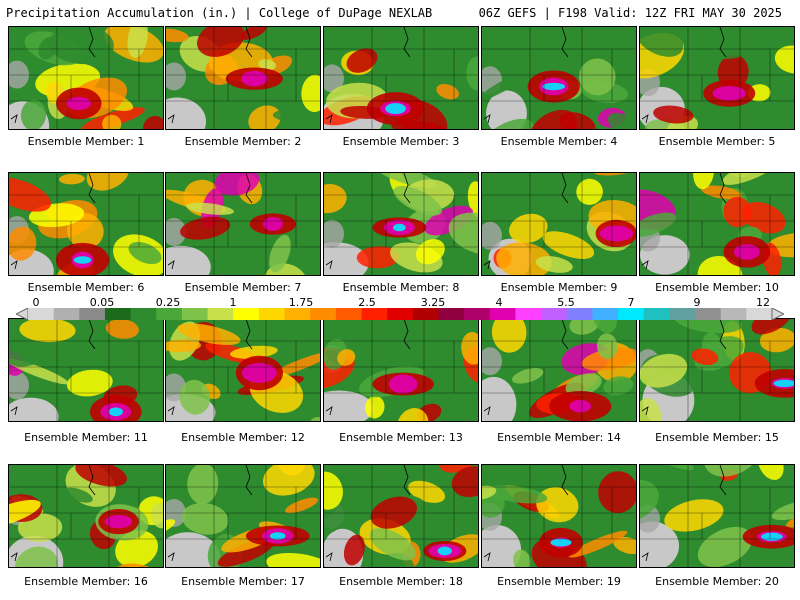 The image size is (800, 600). Describe the element at coordinates (36, 302) in the screenshot. I see `color-scale-tick-label: 0` at that location.